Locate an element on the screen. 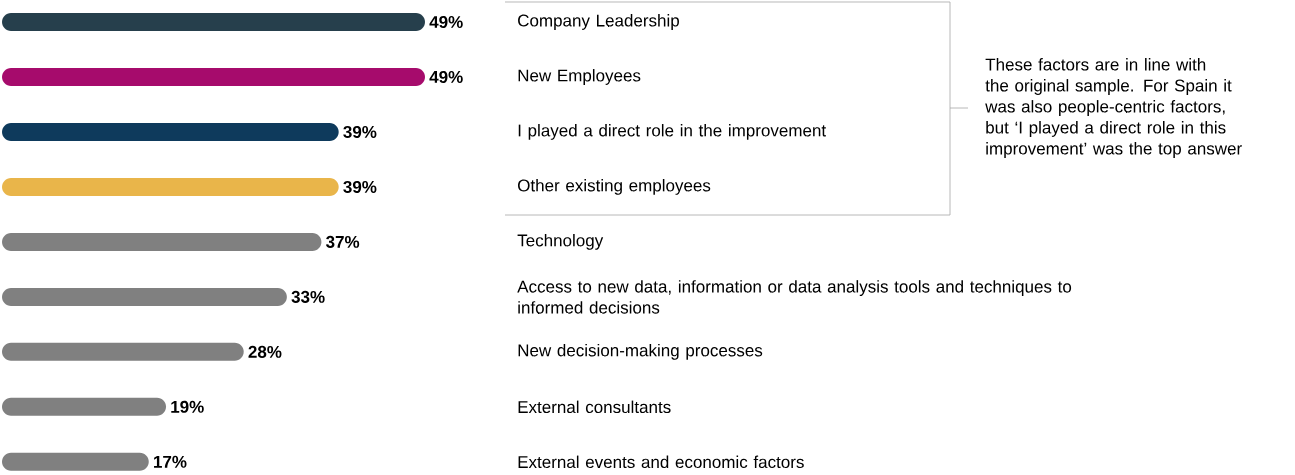  y-tick-label: Technology is located at coordinates (560, 241).